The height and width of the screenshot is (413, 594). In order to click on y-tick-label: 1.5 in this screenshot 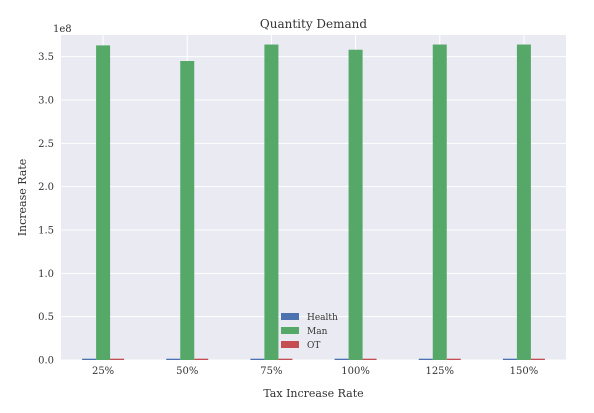, I will do `click(46, 231)`.